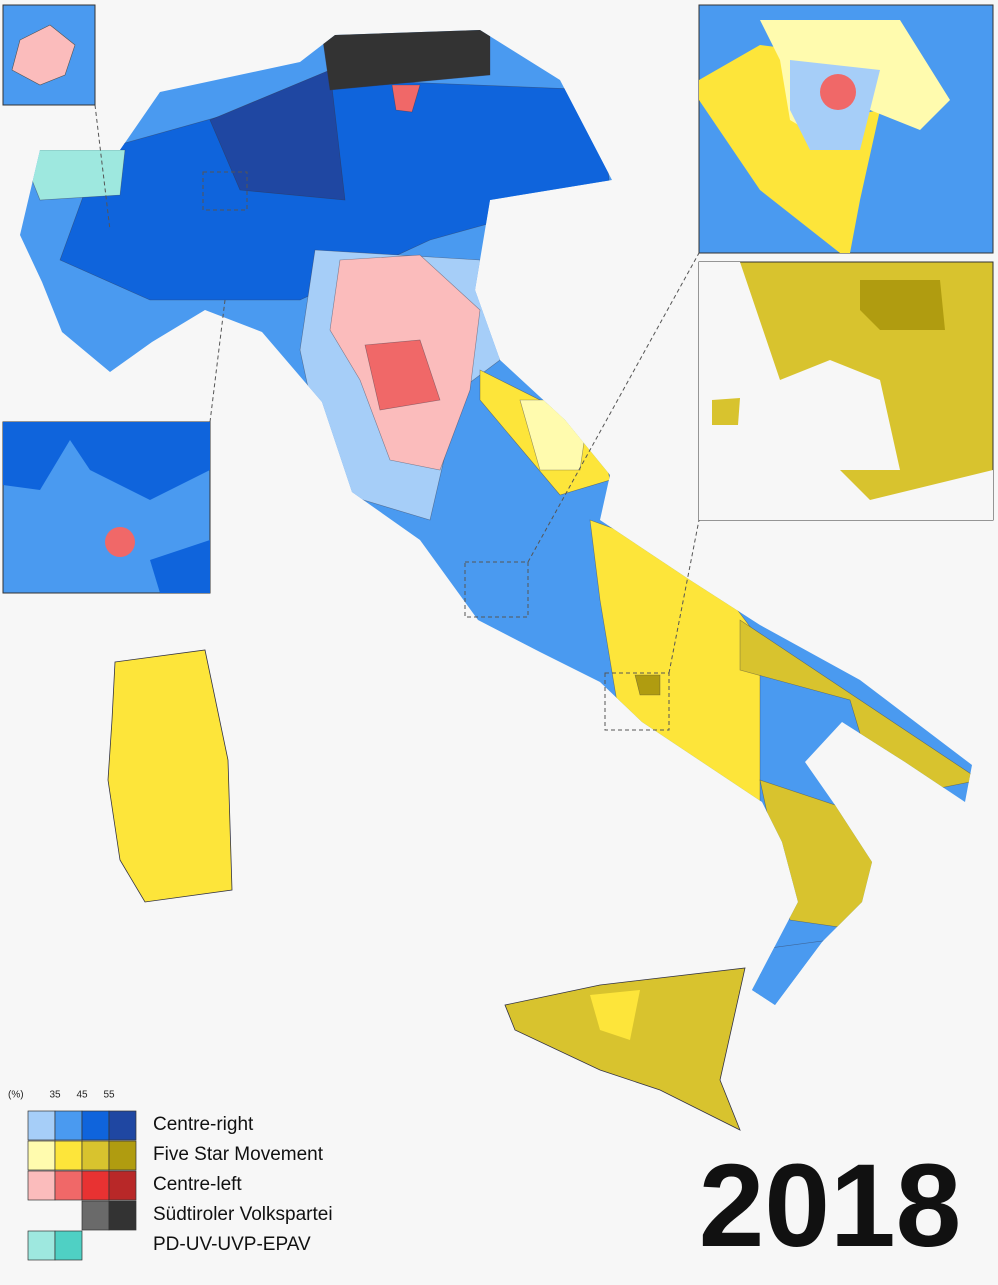  I want to click on inset-milan, so click(106, 507).